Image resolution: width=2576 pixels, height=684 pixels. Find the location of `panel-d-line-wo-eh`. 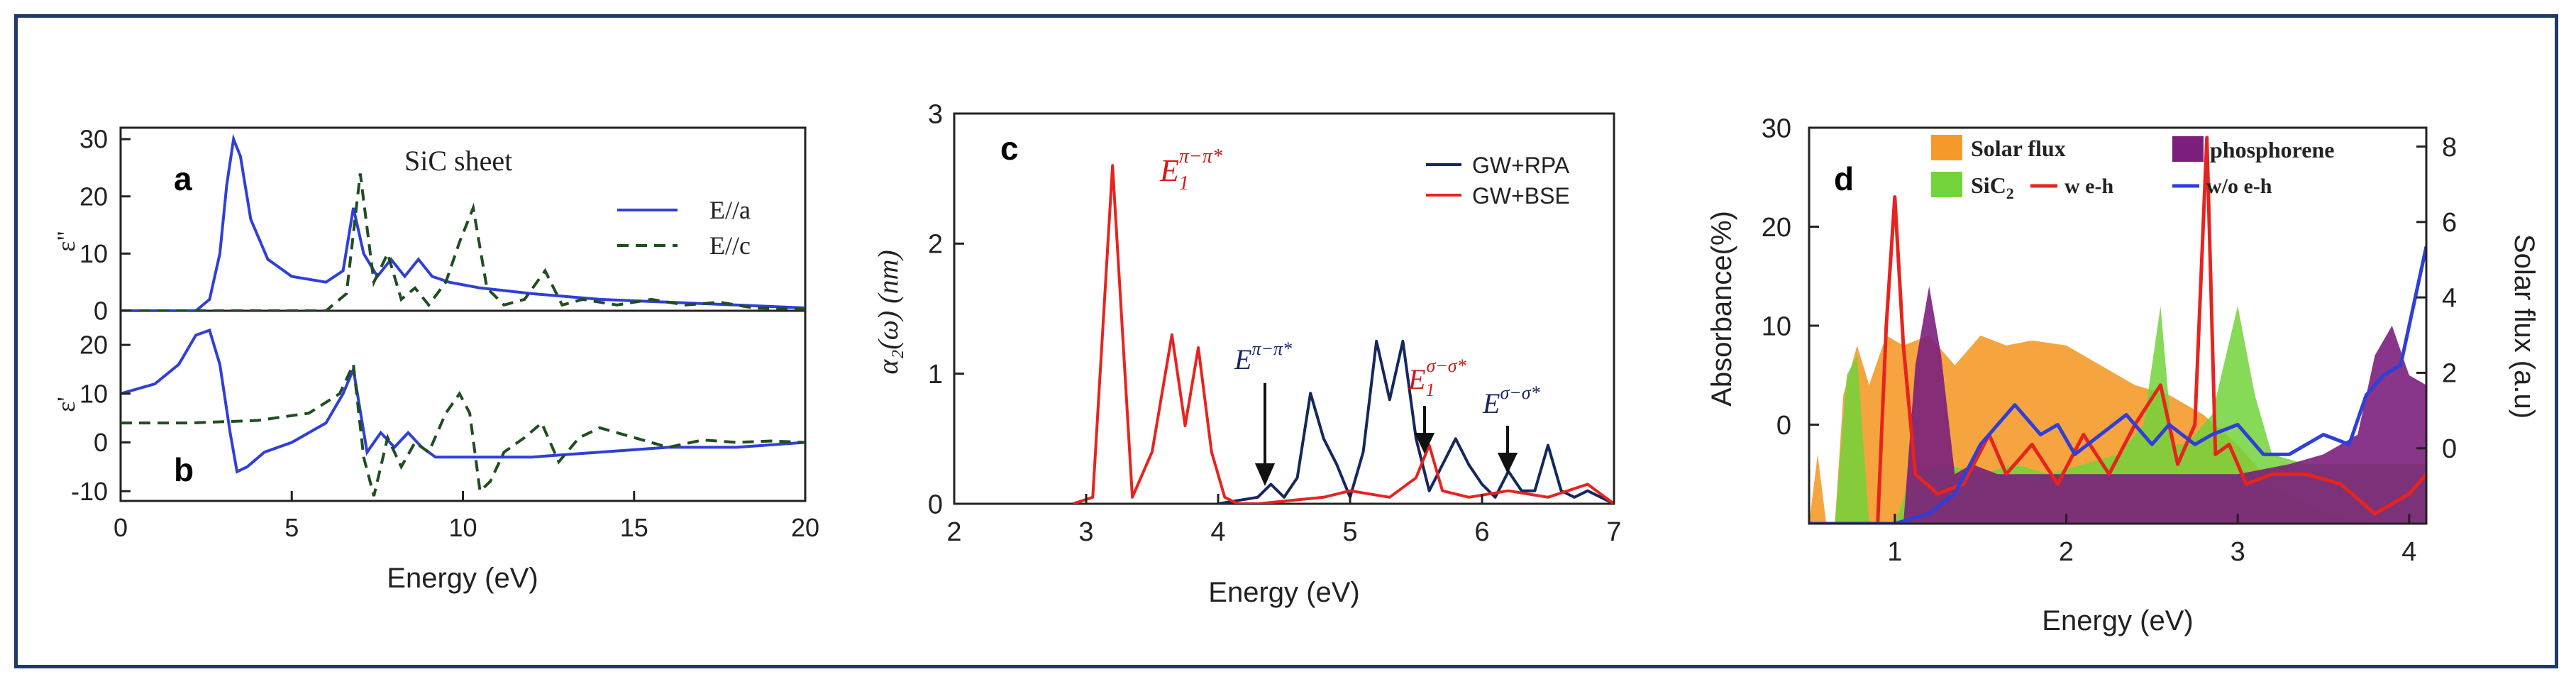

panel-d-line-wo-eh is located at coordinates (2117, 385).